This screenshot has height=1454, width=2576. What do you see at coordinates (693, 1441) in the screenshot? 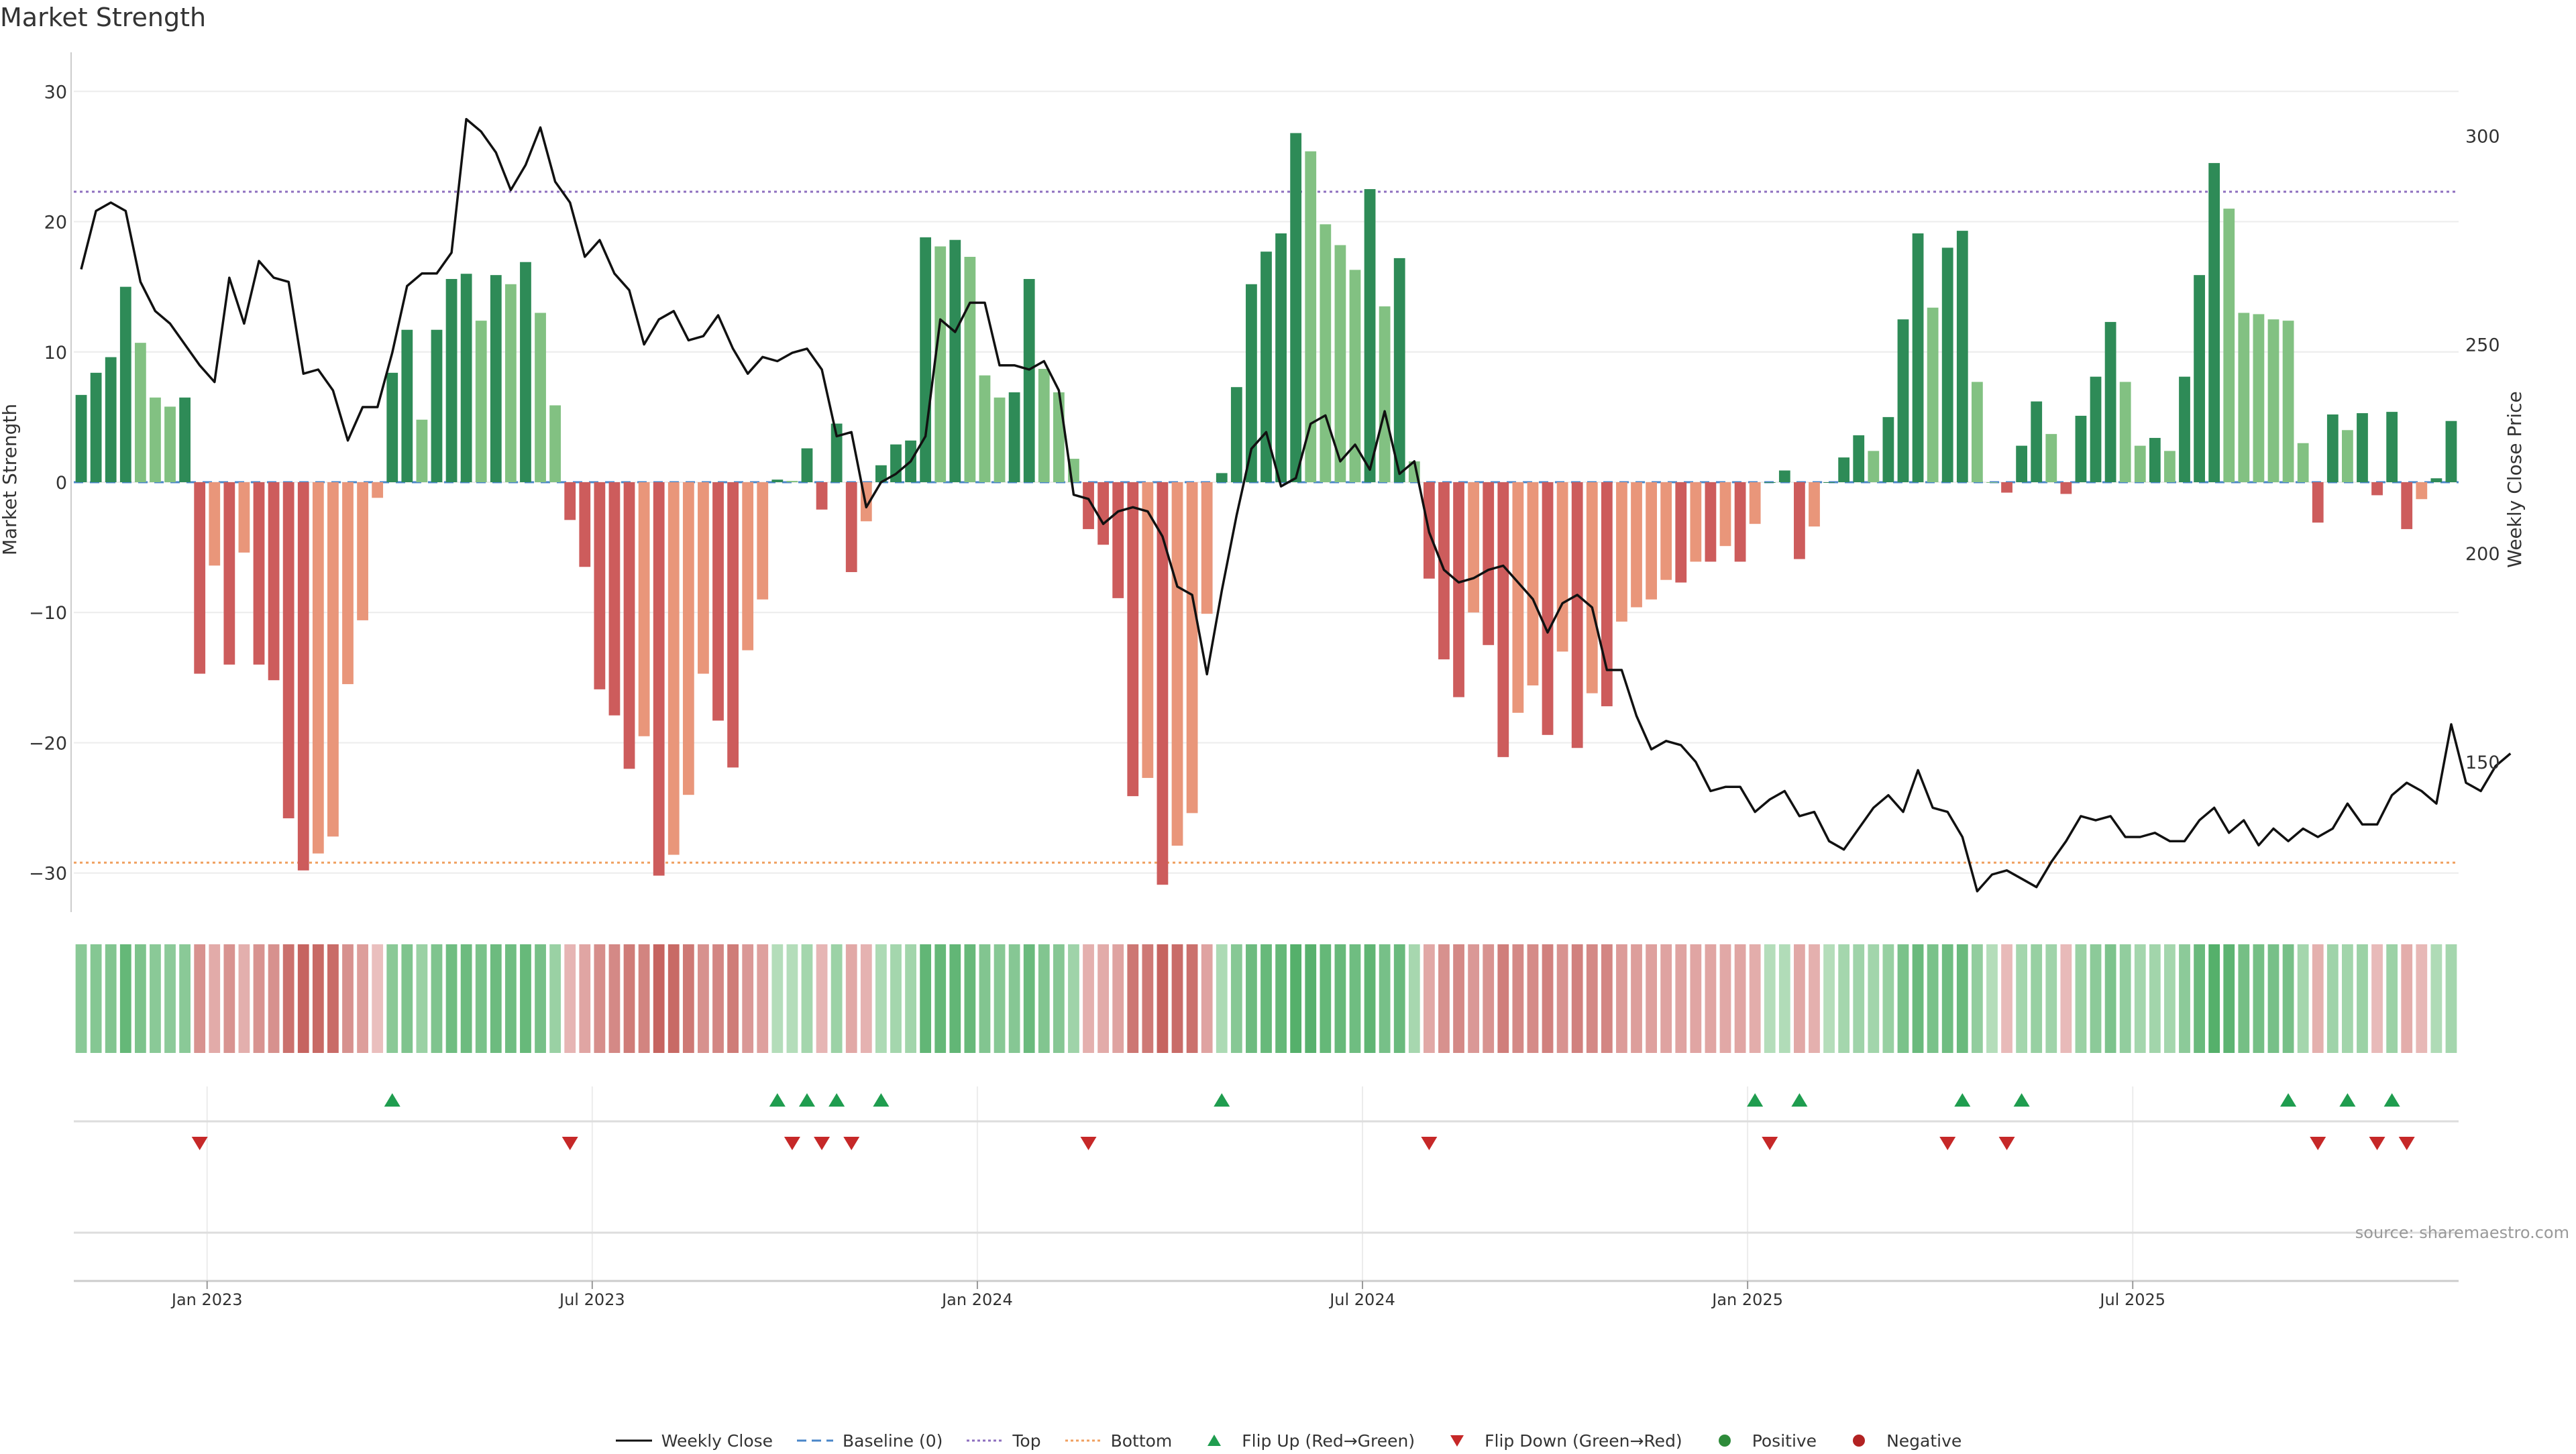
I see `legend-item: Weekly Close` at bounding box center [693, 1441].